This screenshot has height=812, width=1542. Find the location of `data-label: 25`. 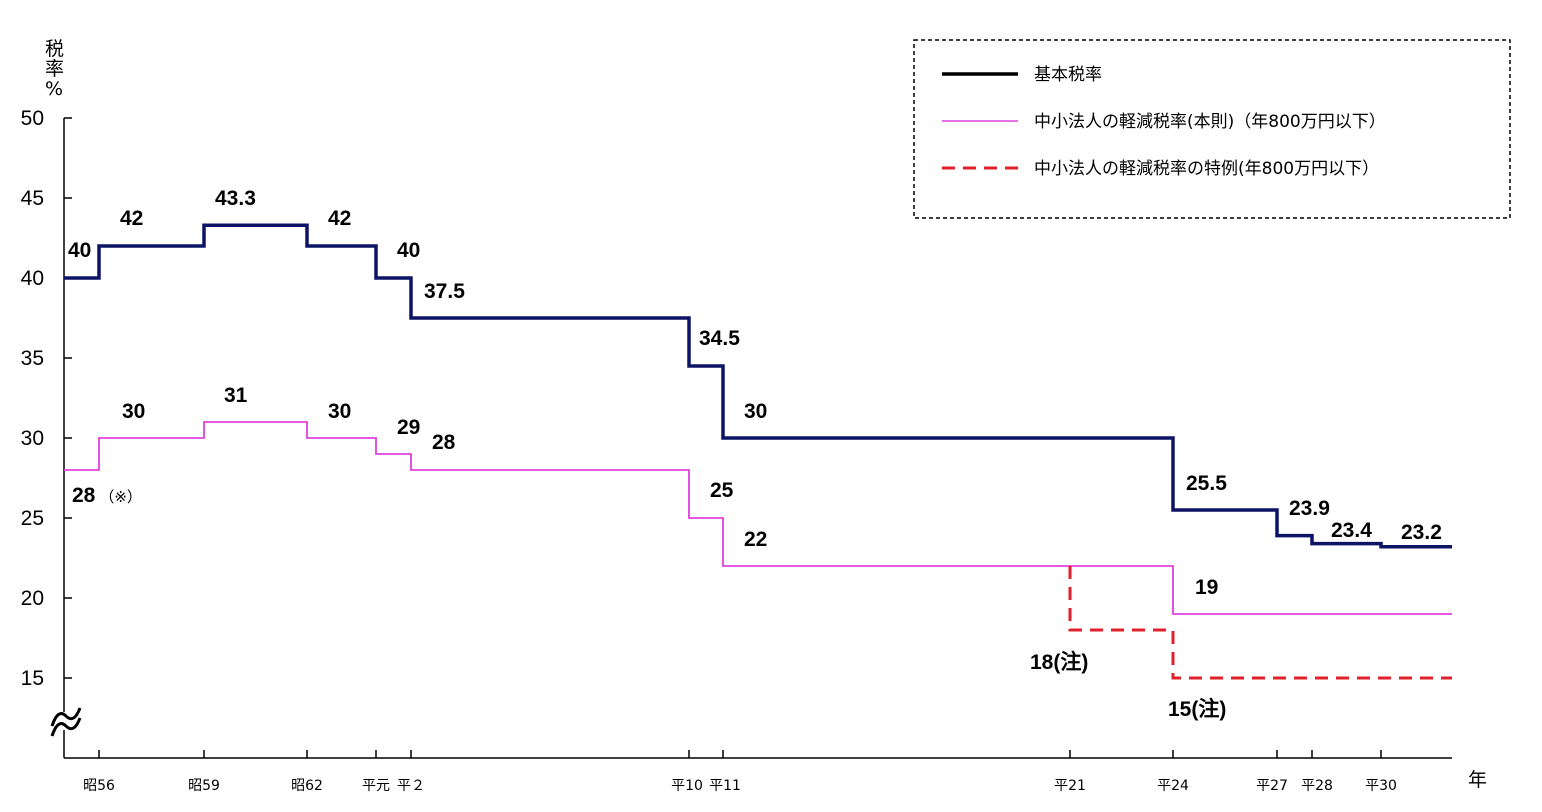

data-label: 25 is located at coordinates (722, 490).